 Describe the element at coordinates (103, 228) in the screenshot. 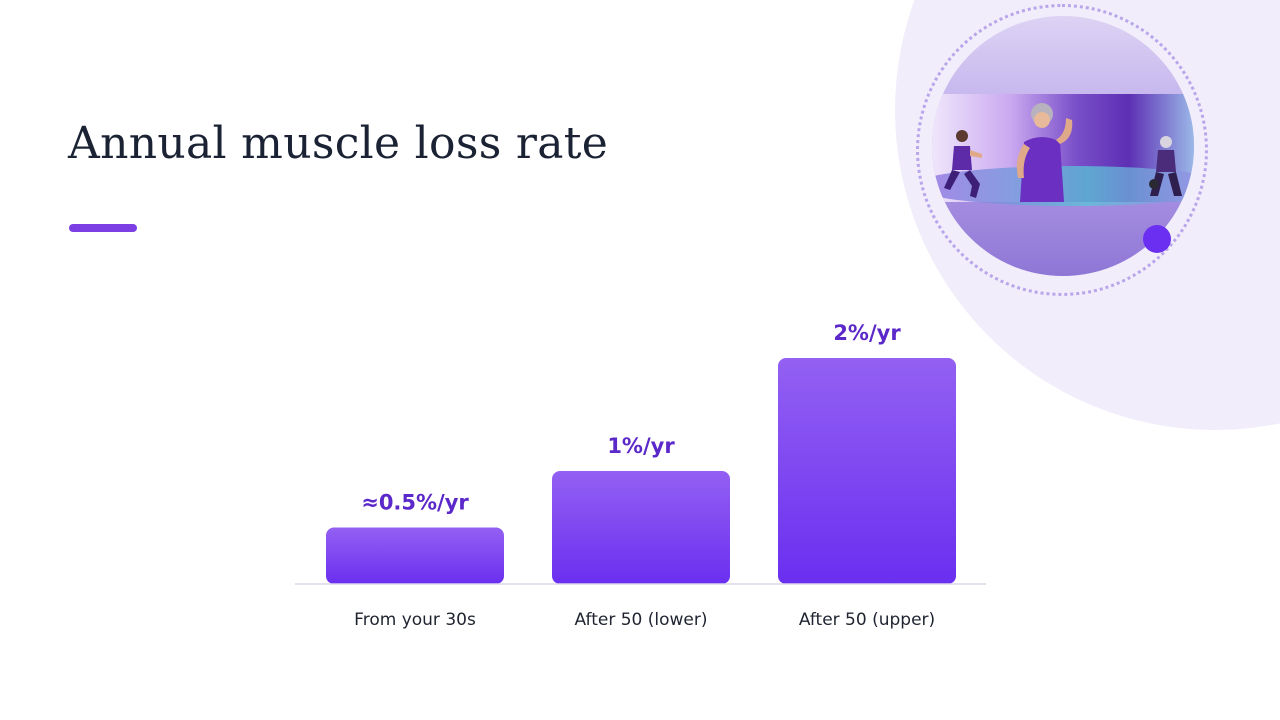

I see `title-accent-bar` at that location.